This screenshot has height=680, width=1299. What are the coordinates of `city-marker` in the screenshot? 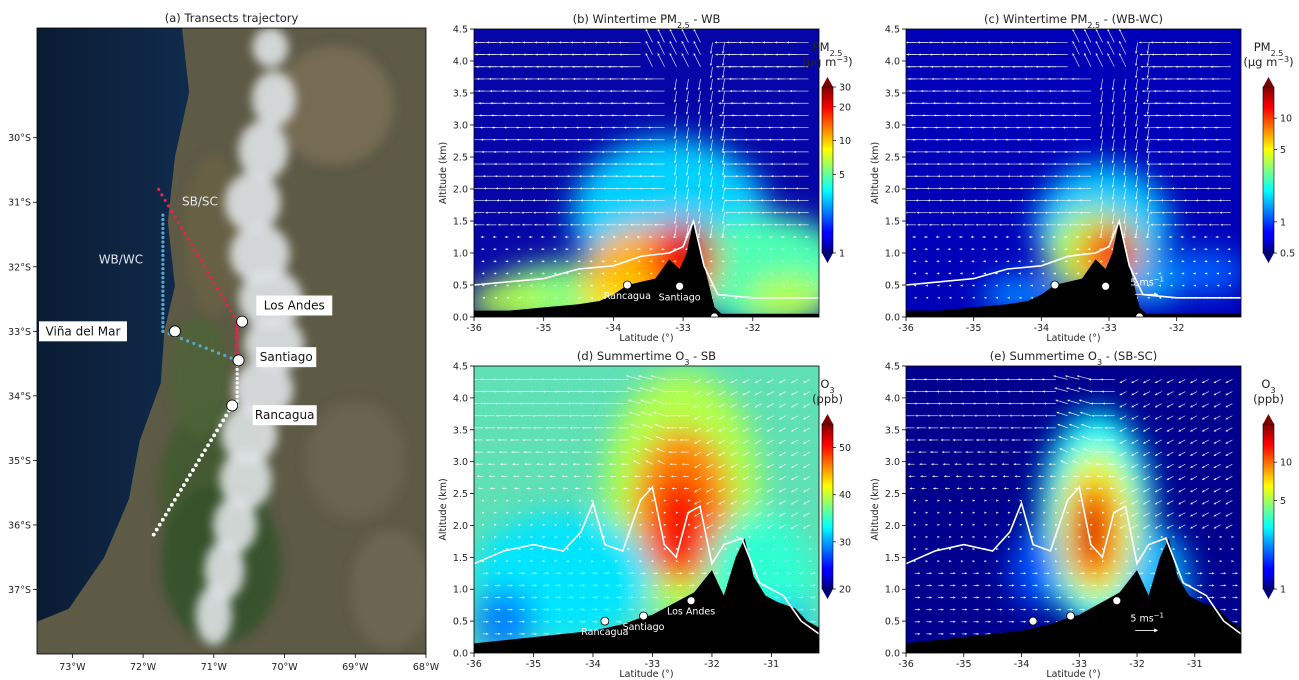 It's located at (680, 286).